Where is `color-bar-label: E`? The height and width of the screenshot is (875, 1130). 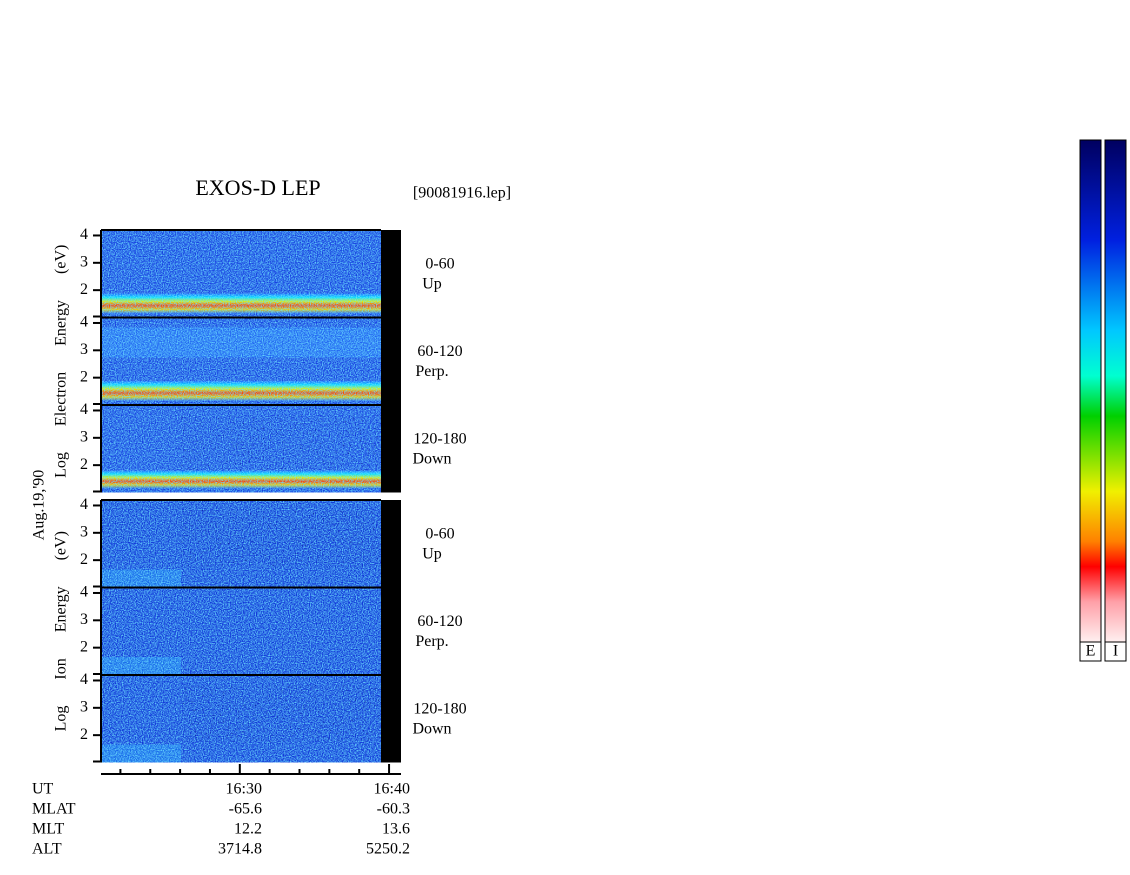
color-bar-label: E is located at coordinates (1091, 651).